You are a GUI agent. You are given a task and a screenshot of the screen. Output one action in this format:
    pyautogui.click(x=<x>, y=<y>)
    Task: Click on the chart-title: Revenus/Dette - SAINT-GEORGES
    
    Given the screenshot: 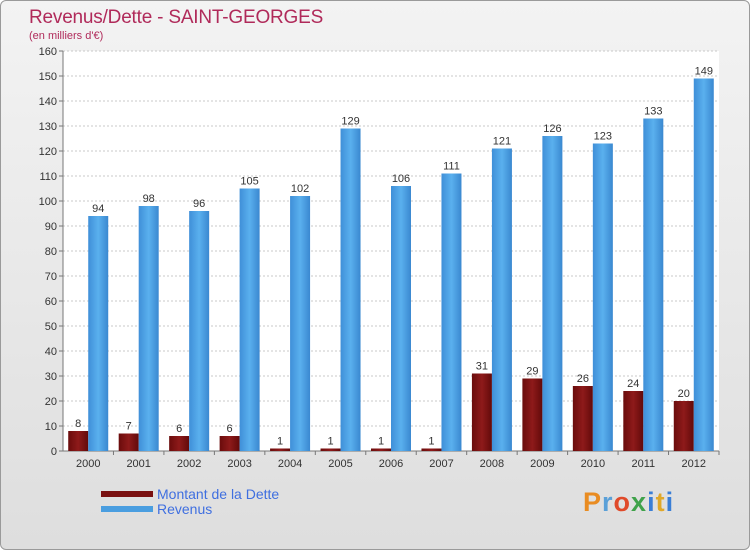 What is the action you would take?
    pyautogui.click(x=176, y=17)
    